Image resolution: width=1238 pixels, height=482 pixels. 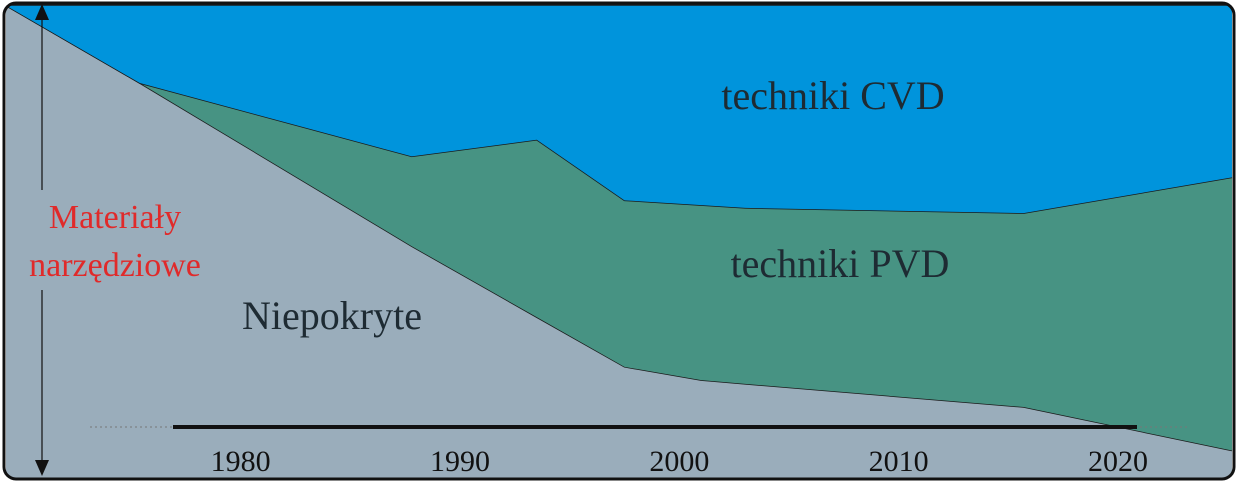 I want to click on y-label: narzędziowe, so click(x=115, y=265).